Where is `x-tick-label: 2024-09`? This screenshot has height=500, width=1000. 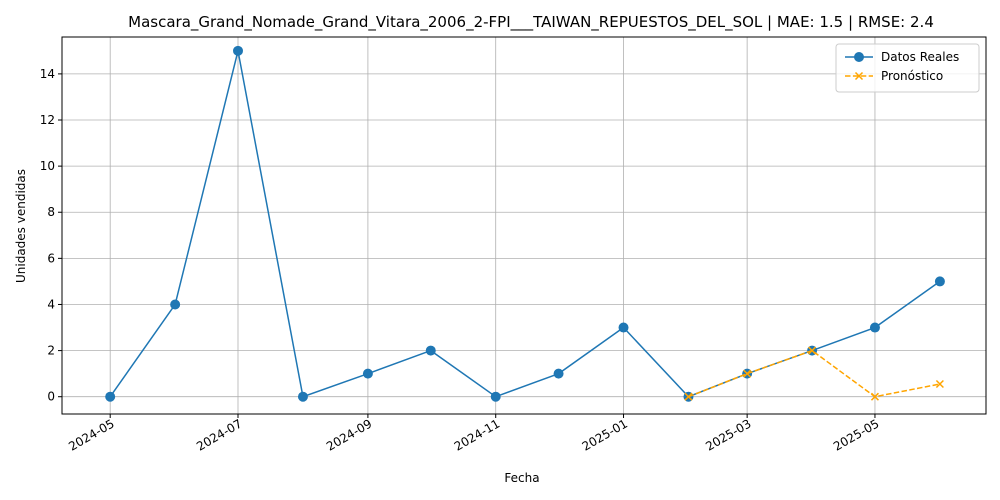
x-tick-label: 2024-09 is located at coordinates (349, 434).